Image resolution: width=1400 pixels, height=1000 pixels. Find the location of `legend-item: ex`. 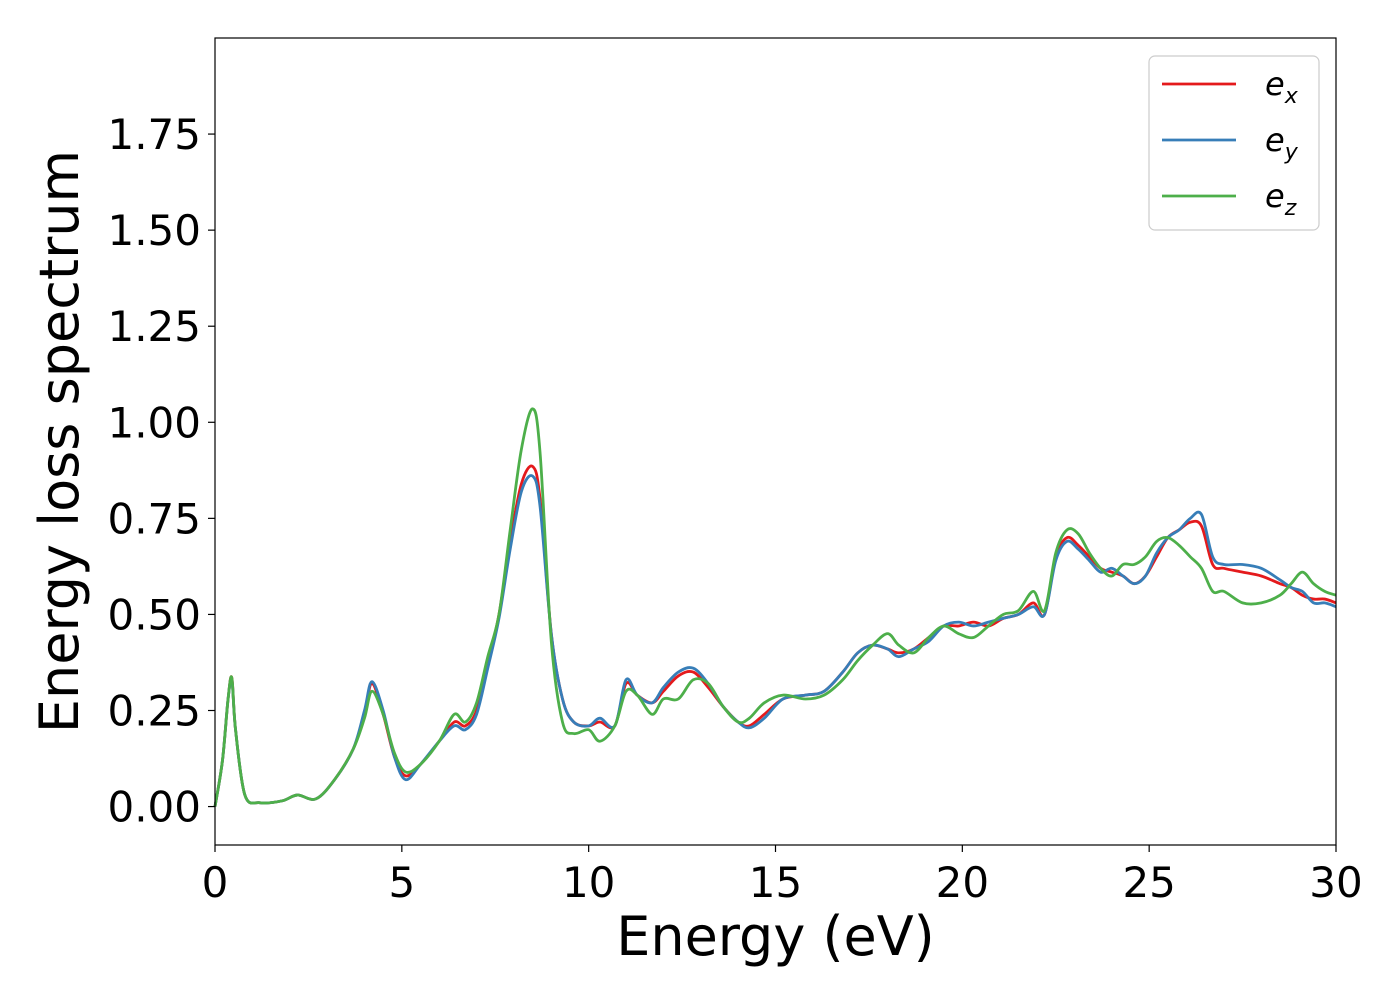

legend-item: ex is located at coordinates (1230, 87).